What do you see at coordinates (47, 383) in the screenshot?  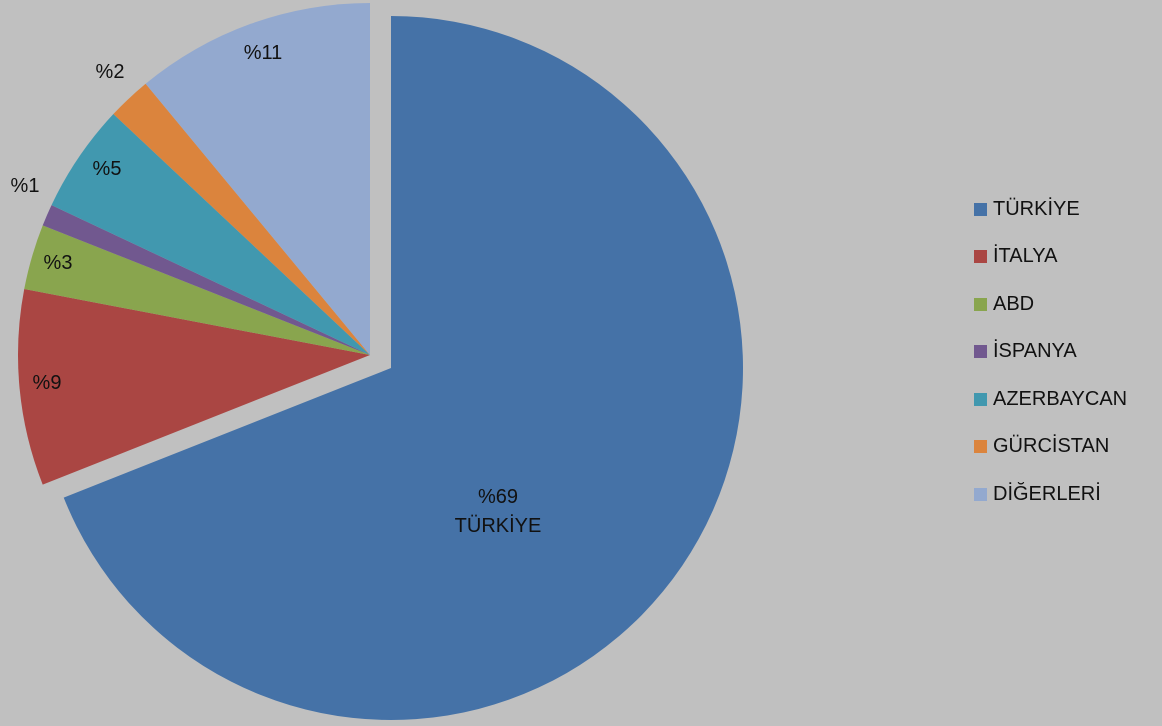 I see `slice-label-1: %9` at bounding box center [47, 383].